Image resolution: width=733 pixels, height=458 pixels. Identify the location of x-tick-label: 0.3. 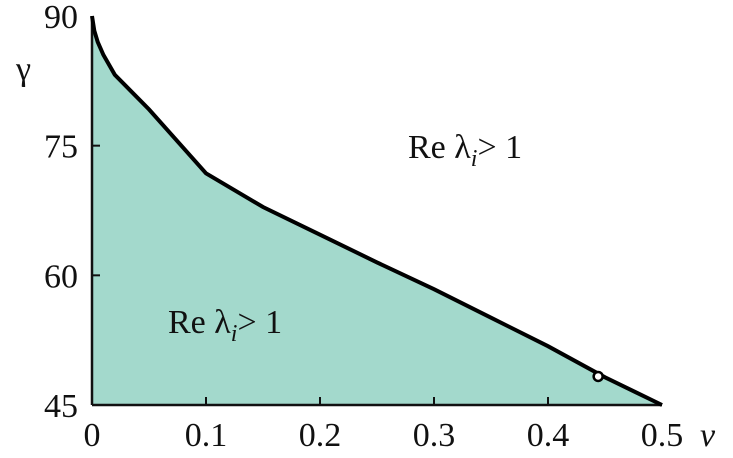
(434, 435).